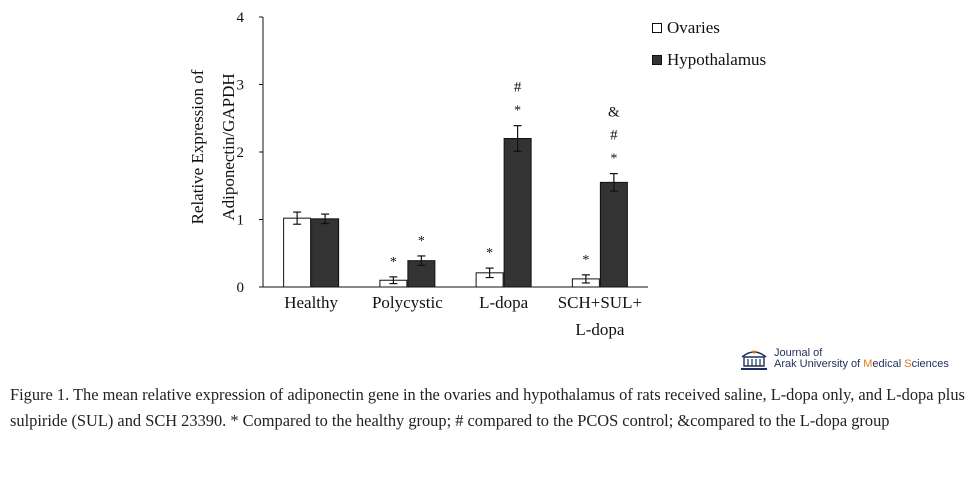 The height and width of the screenshot is (490, 976). Describe the element at coordinates (407, 302) in the screenshot. I see `x-tick-label: Polycystic` at that location.